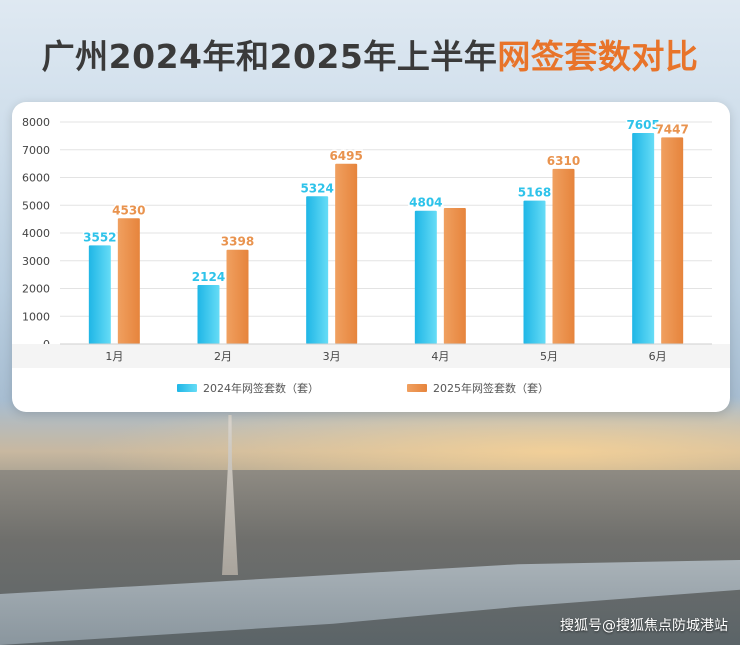 The image size is (740, 645). Describe the element at coordinates (128, 210) in the screenshot. I see `data-label: 4530` at that location.